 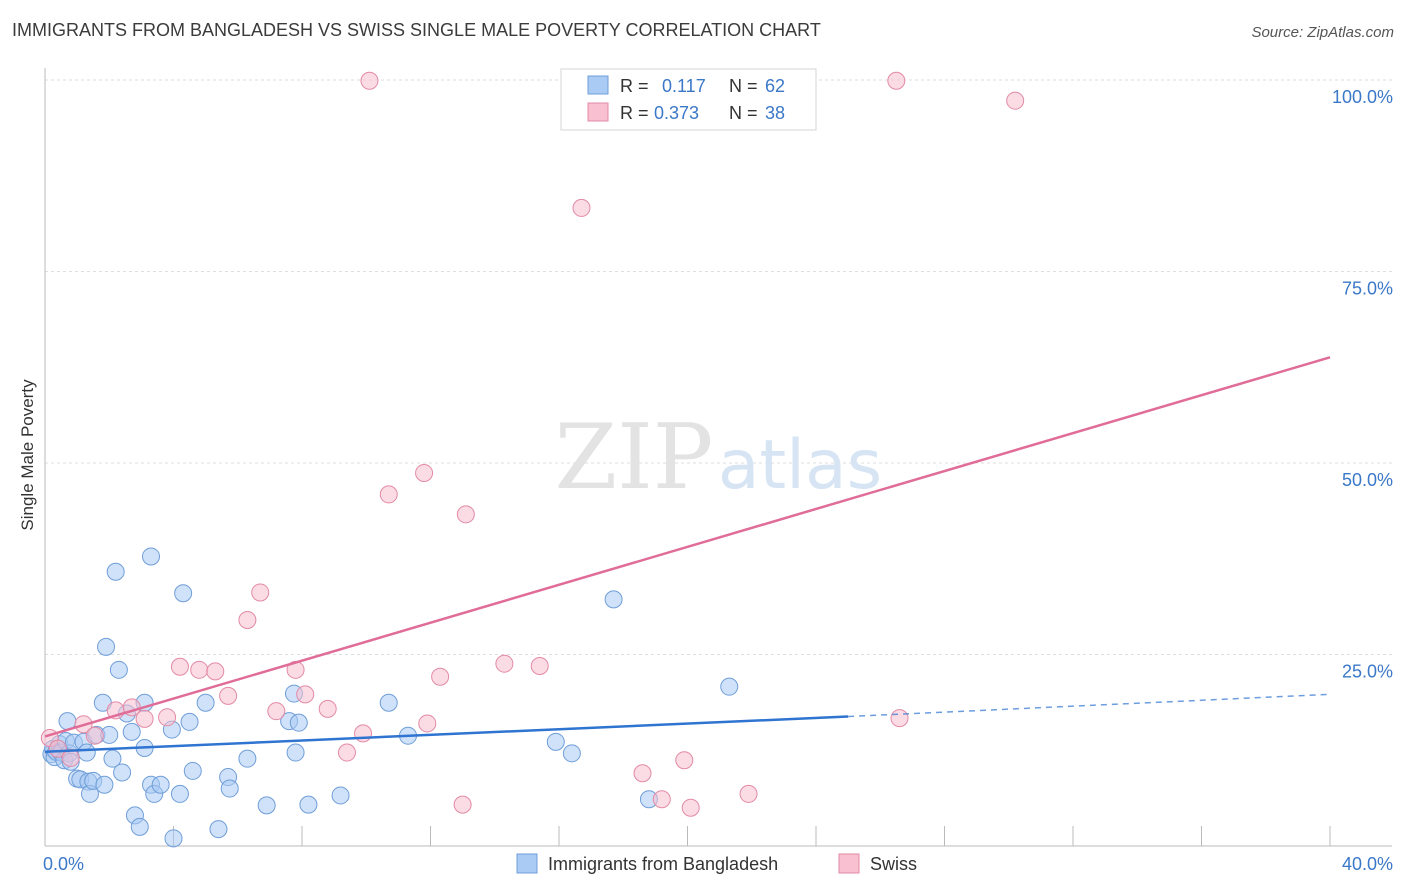 I want to click on watermark-zip: ZIP, so click(x=634, y=457).